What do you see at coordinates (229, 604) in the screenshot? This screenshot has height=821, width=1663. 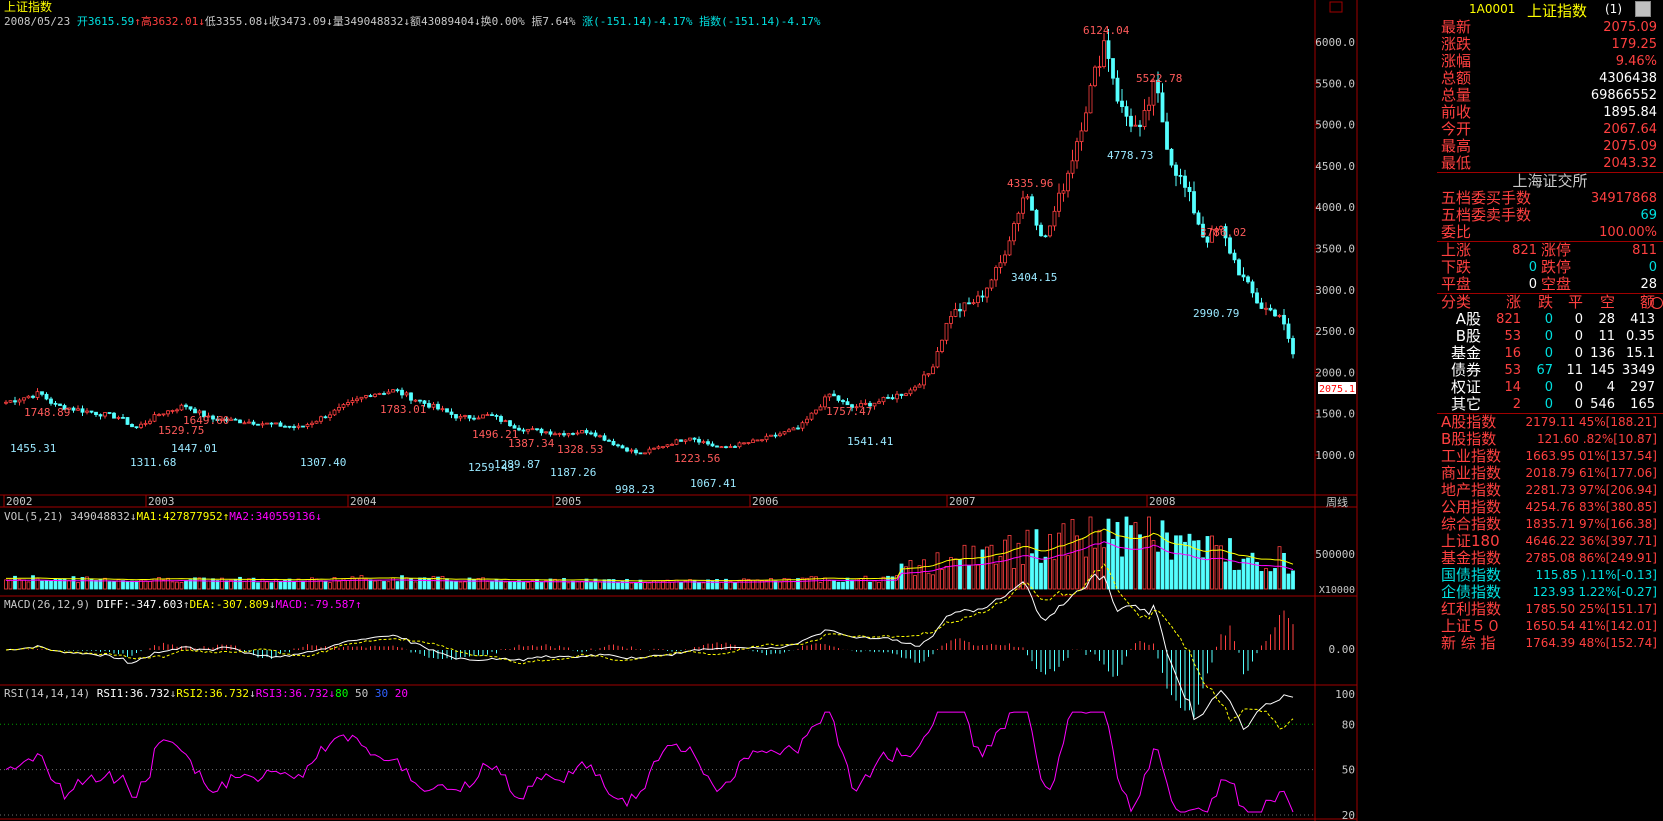 I see `macd-dea: DEA:-307.809` at bounding box center [229, 604].